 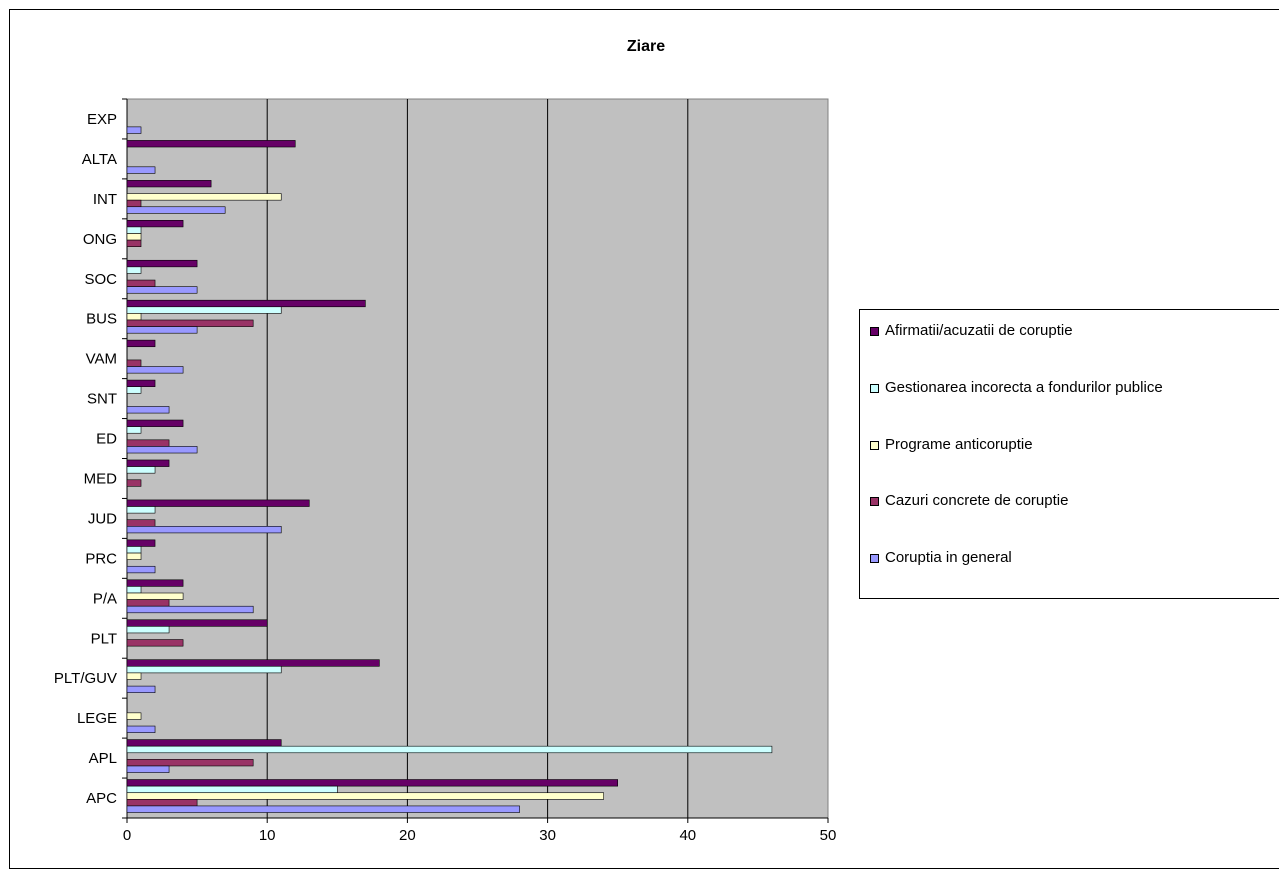 I want to click on x-tick-label: 30, so click(x=547, y=835).